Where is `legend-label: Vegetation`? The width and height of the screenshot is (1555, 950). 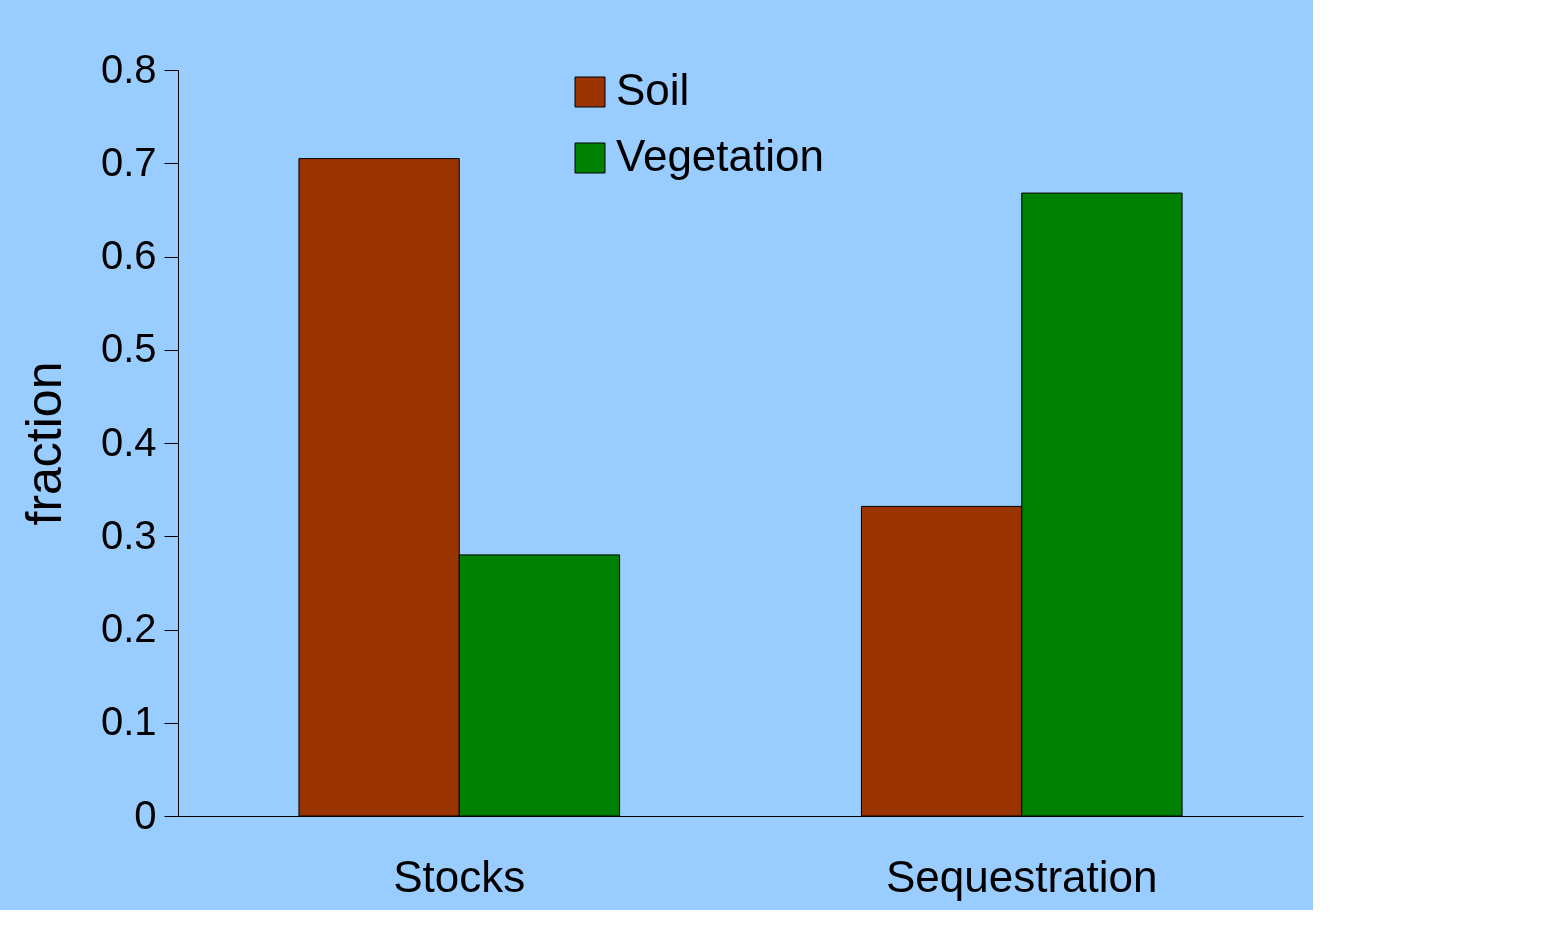
legend-label: Vegetation is located at coordinates (720, 155).